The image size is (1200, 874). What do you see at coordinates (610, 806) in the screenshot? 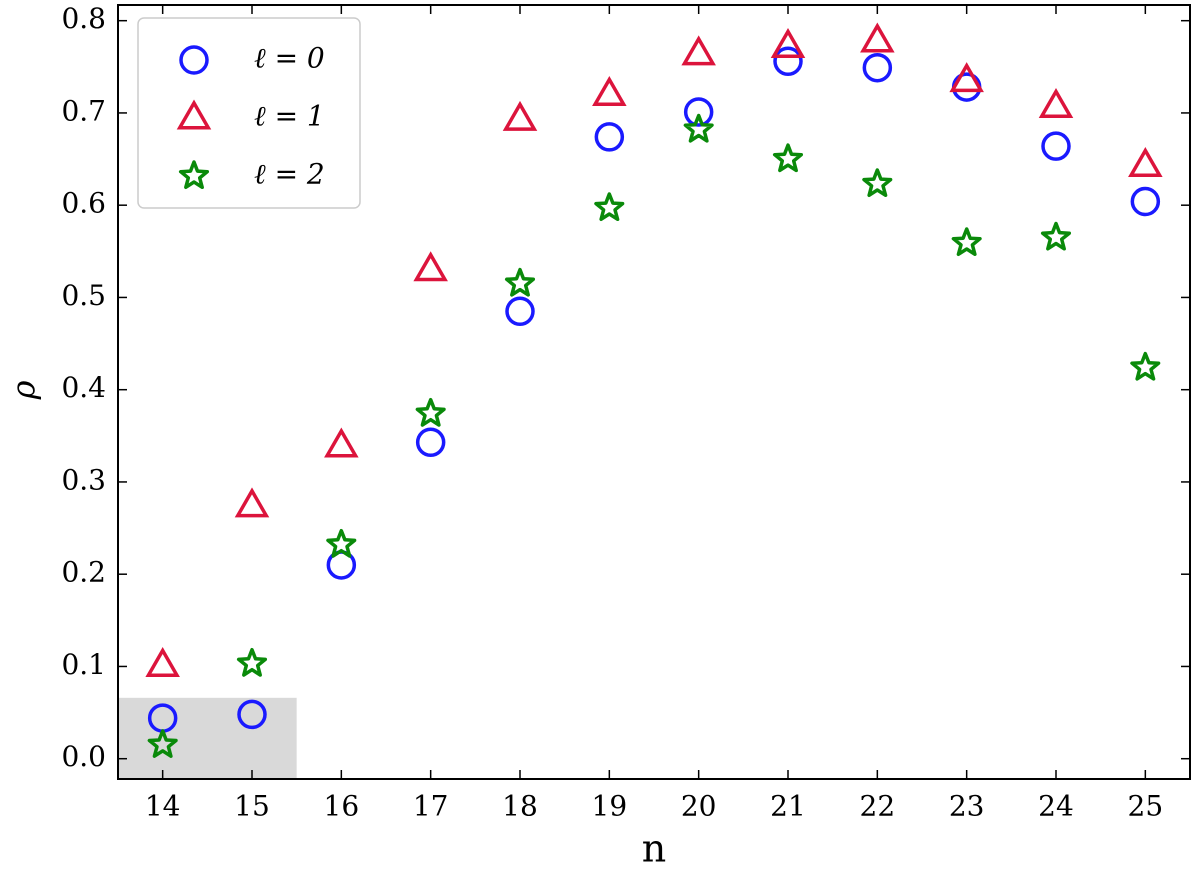
I see `x-tick-label: 19` at bounding box center [610, 806].